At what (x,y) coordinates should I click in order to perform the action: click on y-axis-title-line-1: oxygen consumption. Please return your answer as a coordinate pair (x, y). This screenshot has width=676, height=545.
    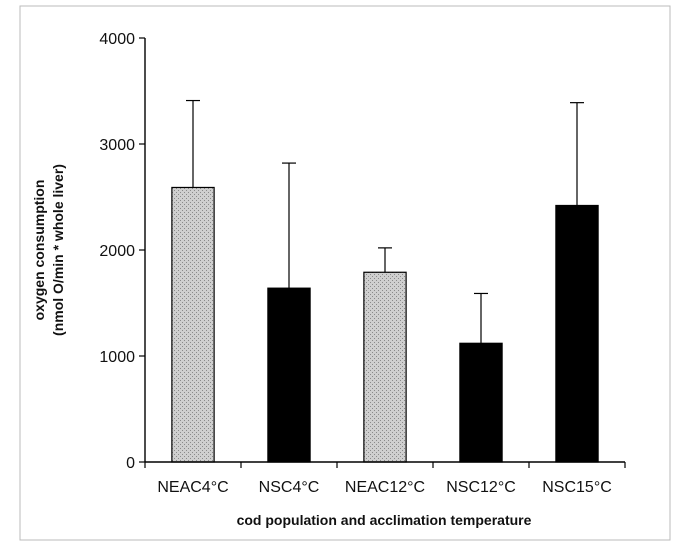
    Looking at the image, I should click on (39, 250).